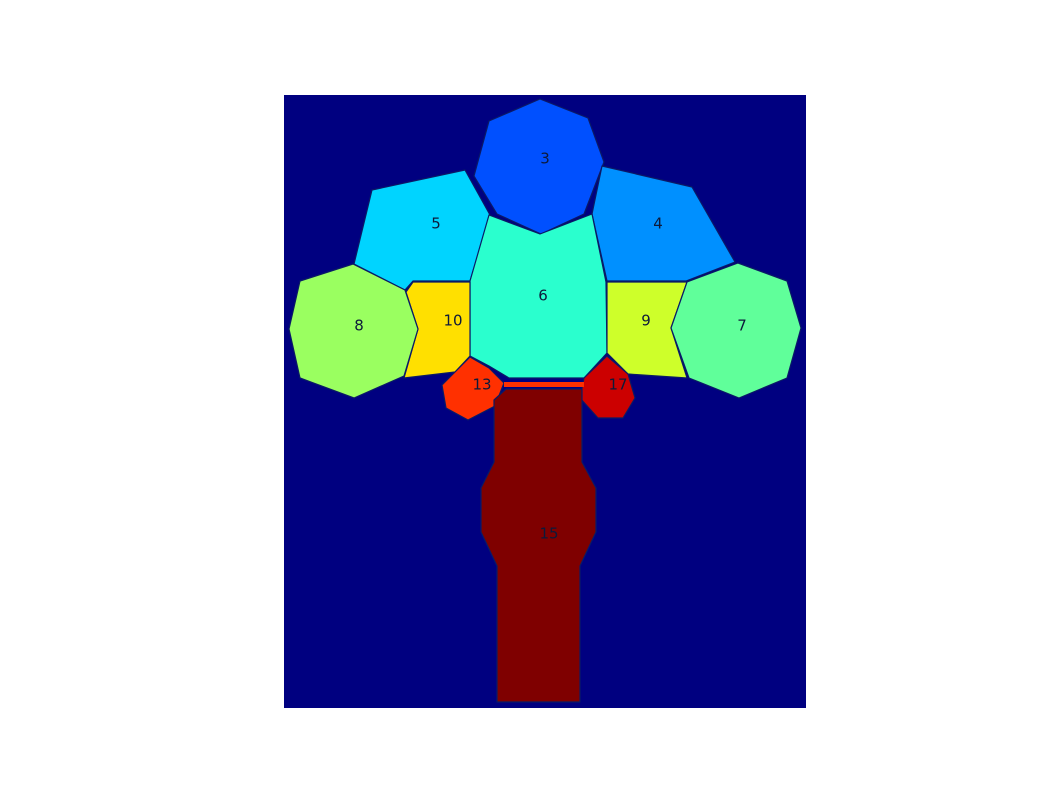 This screenshot has height=796, width=1062. What do you see at coordinates (742, 326) in the screenshot?
I see `label-region-7: 7` at bounding box center [742, 326].